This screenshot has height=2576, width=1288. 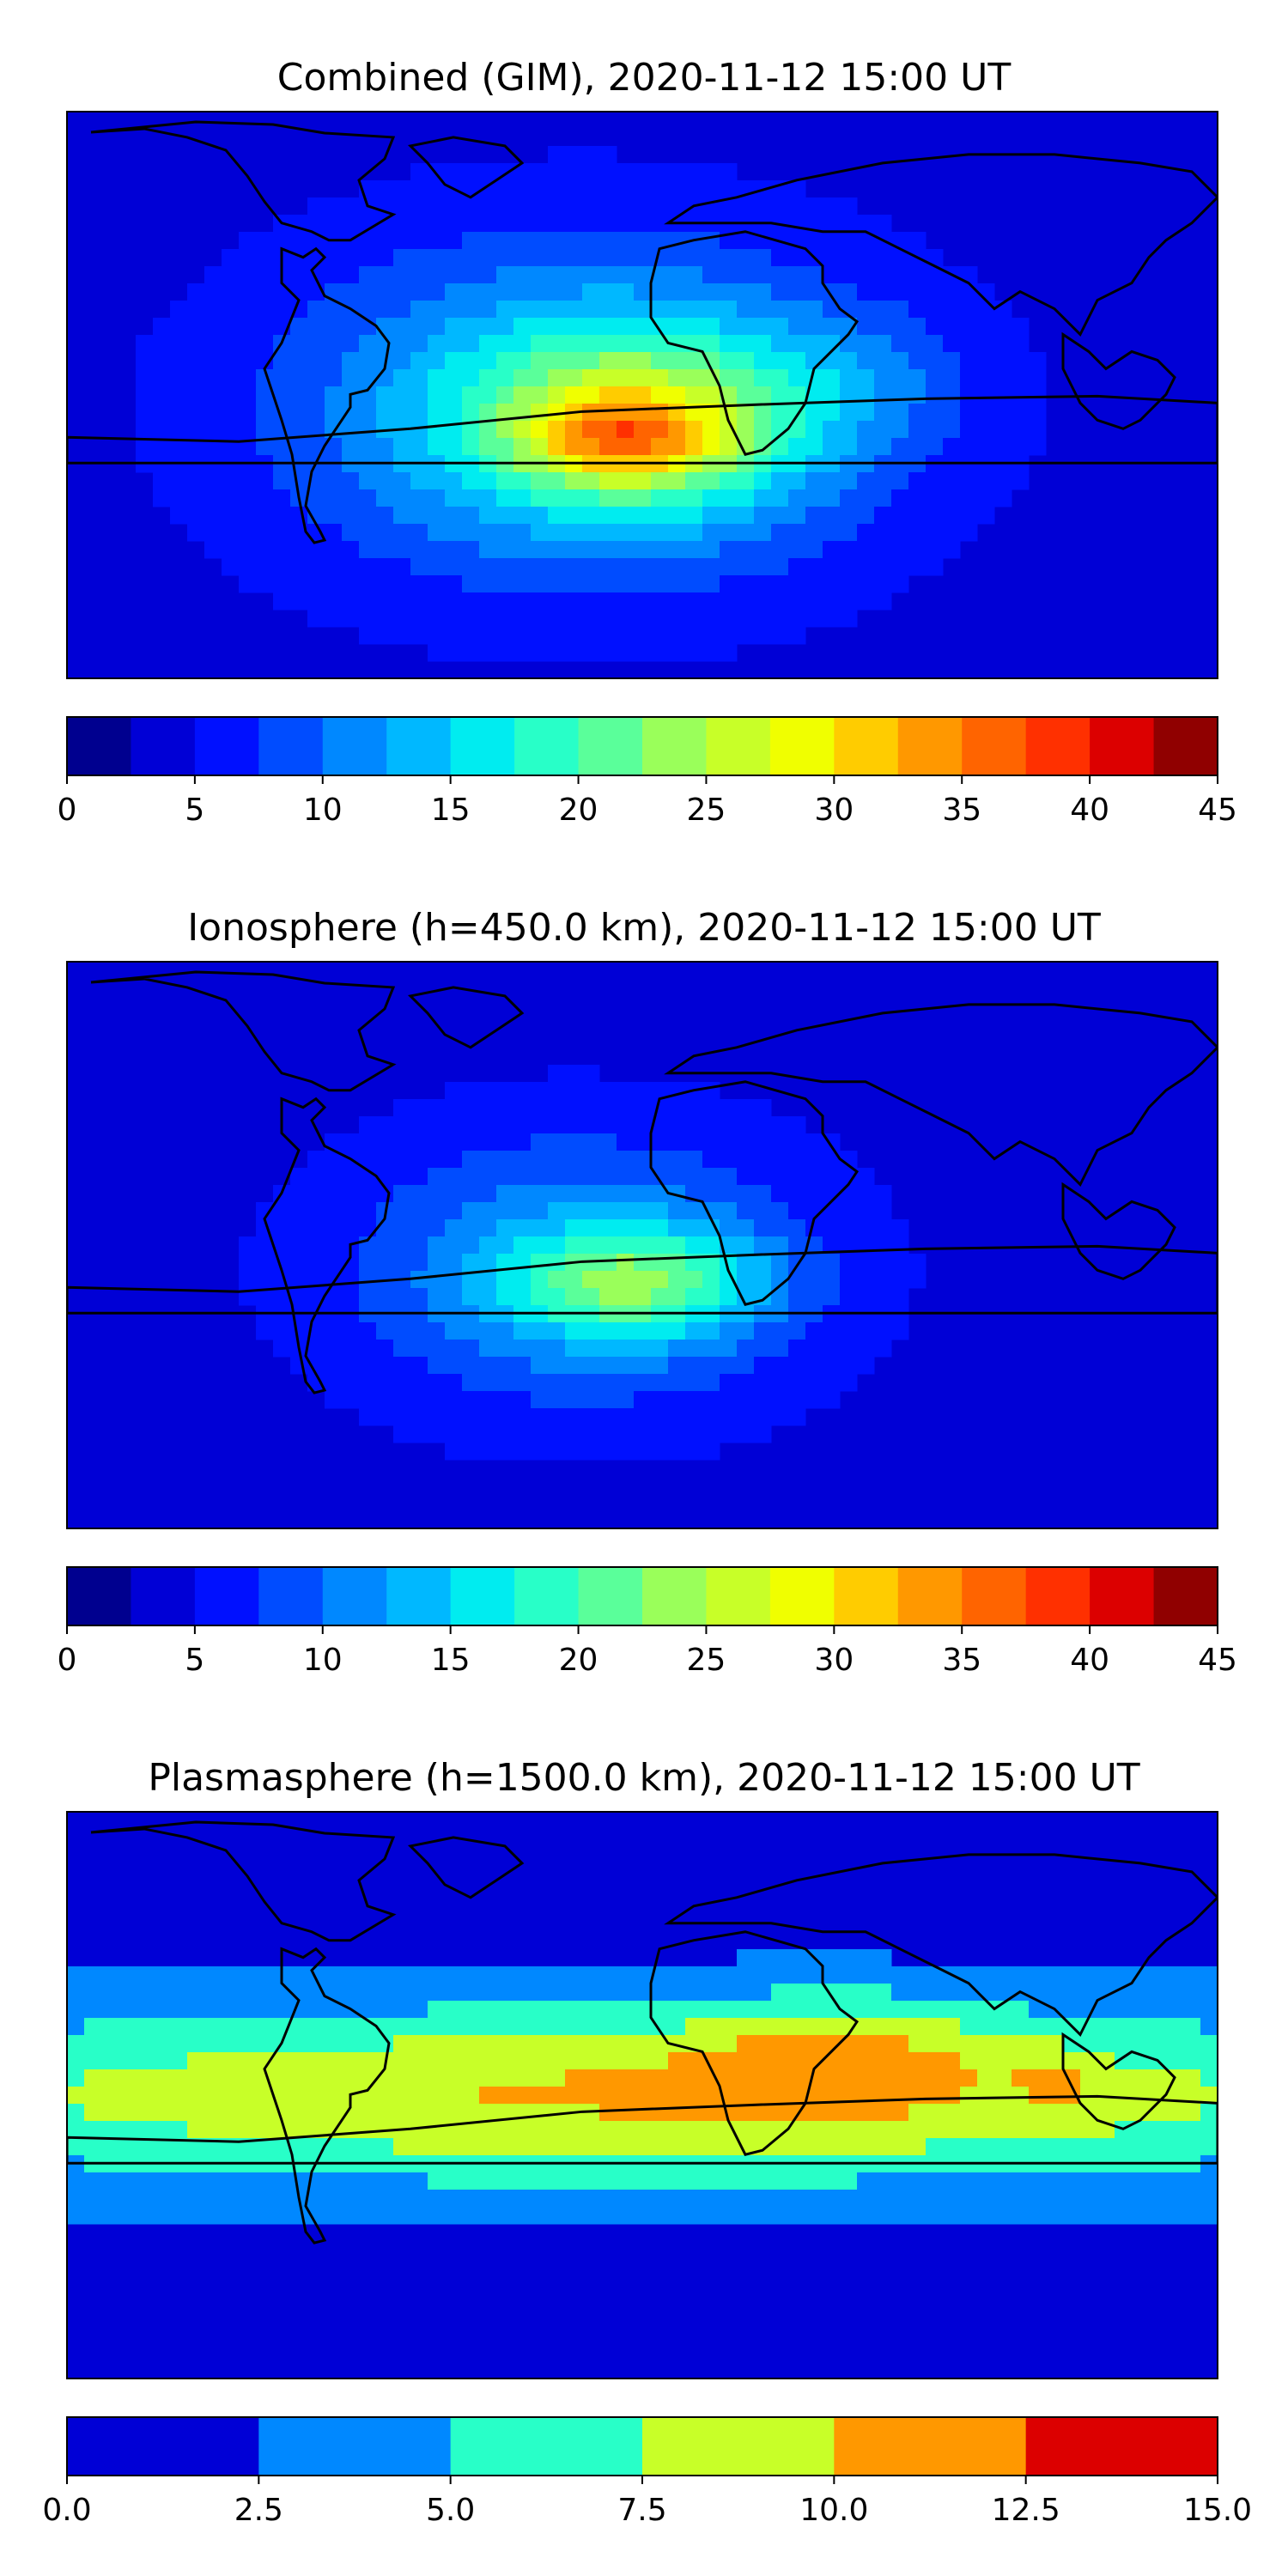 What do you see at coordinates (1217, 1660) in the screenshot?
I see `colorbar-tick-label: 45` at bounding box center [1217, 1660].